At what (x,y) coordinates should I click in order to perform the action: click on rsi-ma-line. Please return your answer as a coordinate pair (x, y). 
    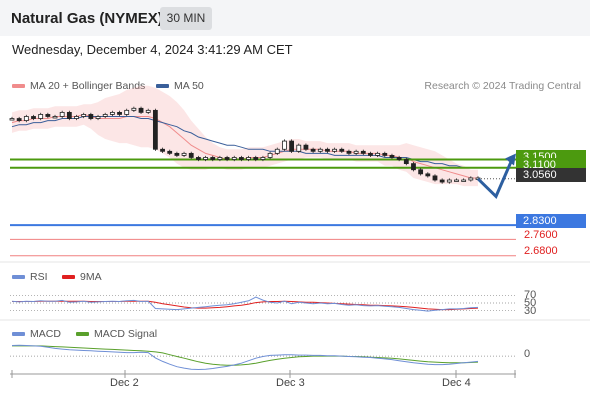
    Looking at the image, I should click on (245, 305).